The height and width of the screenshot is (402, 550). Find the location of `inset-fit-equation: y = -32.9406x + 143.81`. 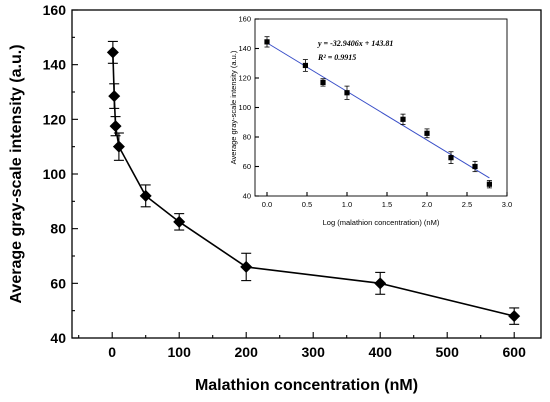

inset-fit-equation: y = -32.9406x + 143.81 is located at coordinates (355, 43).